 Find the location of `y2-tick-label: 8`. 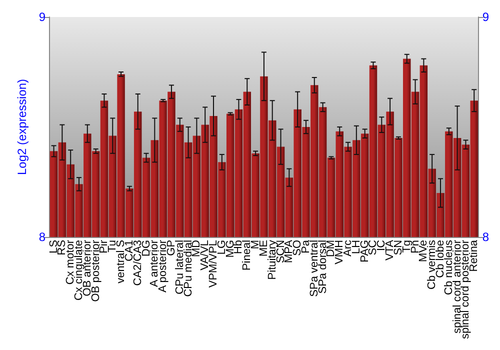

y2-tick-label: 8 is located at coordinates (486, 237).